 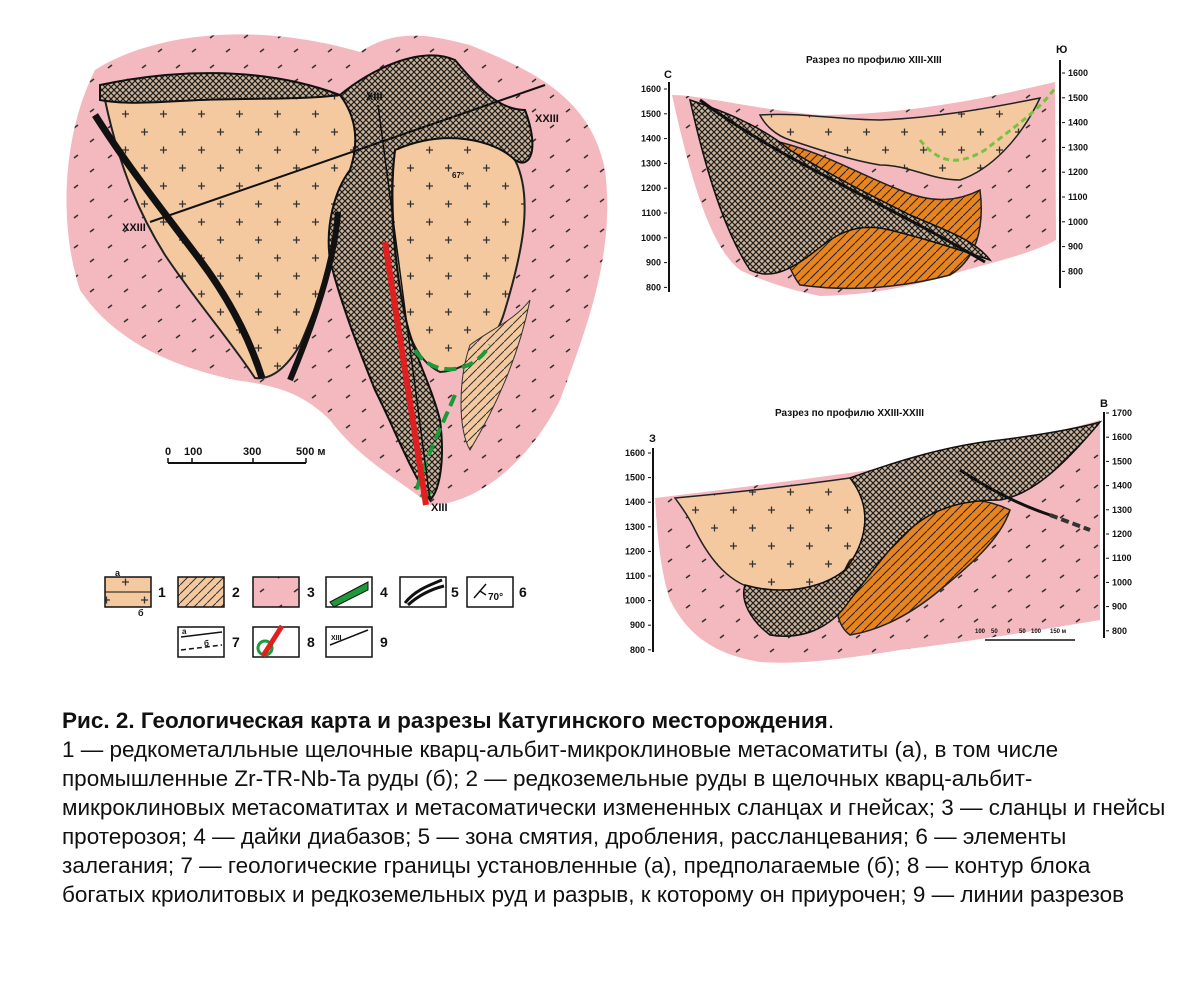 I want to click on section1-fault, so click(x=842, y=181).